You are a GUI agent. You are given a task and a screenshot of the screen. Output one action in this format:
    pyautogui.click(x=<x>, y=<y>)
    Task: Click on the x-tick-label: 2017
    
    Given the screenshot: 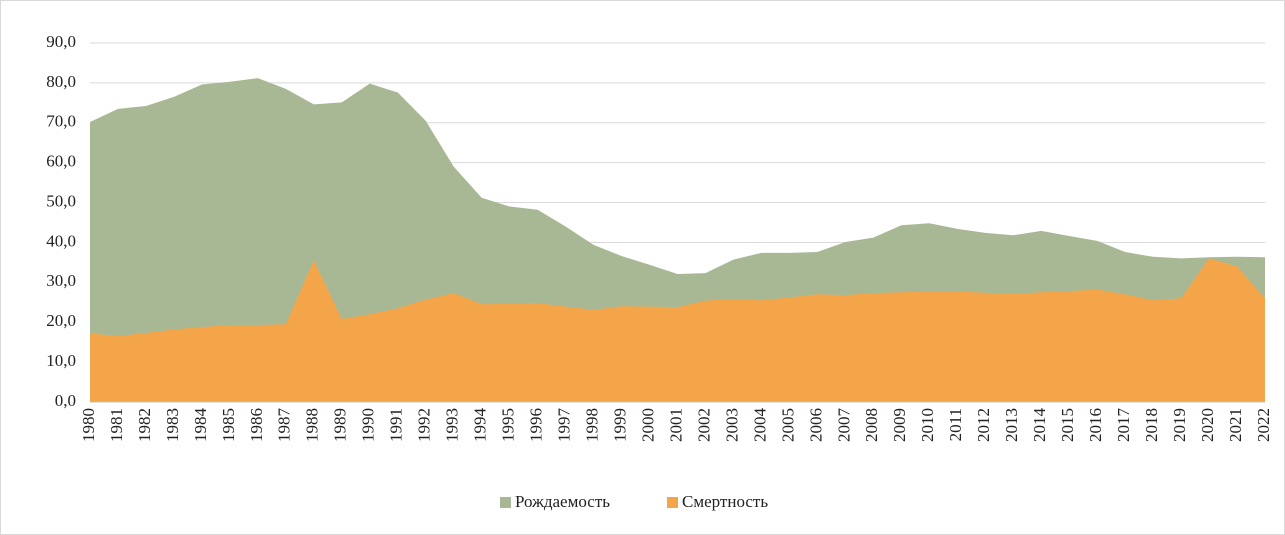 What is the action you would take?
    pyautogui.click(x=1123, y=425)
    